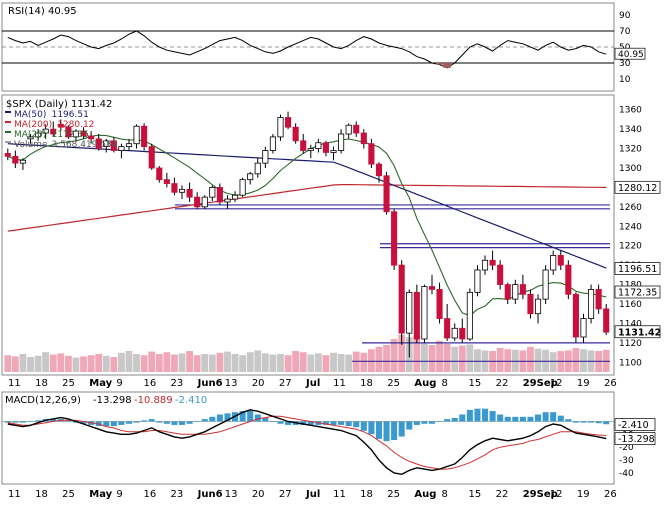 Image resolution: width=664 pixels, height=508 pixels. What do you see at coordinates (626, 448) in the screenshot?
I see `macd-tick-label: -20` at bounding box center [626, 448].